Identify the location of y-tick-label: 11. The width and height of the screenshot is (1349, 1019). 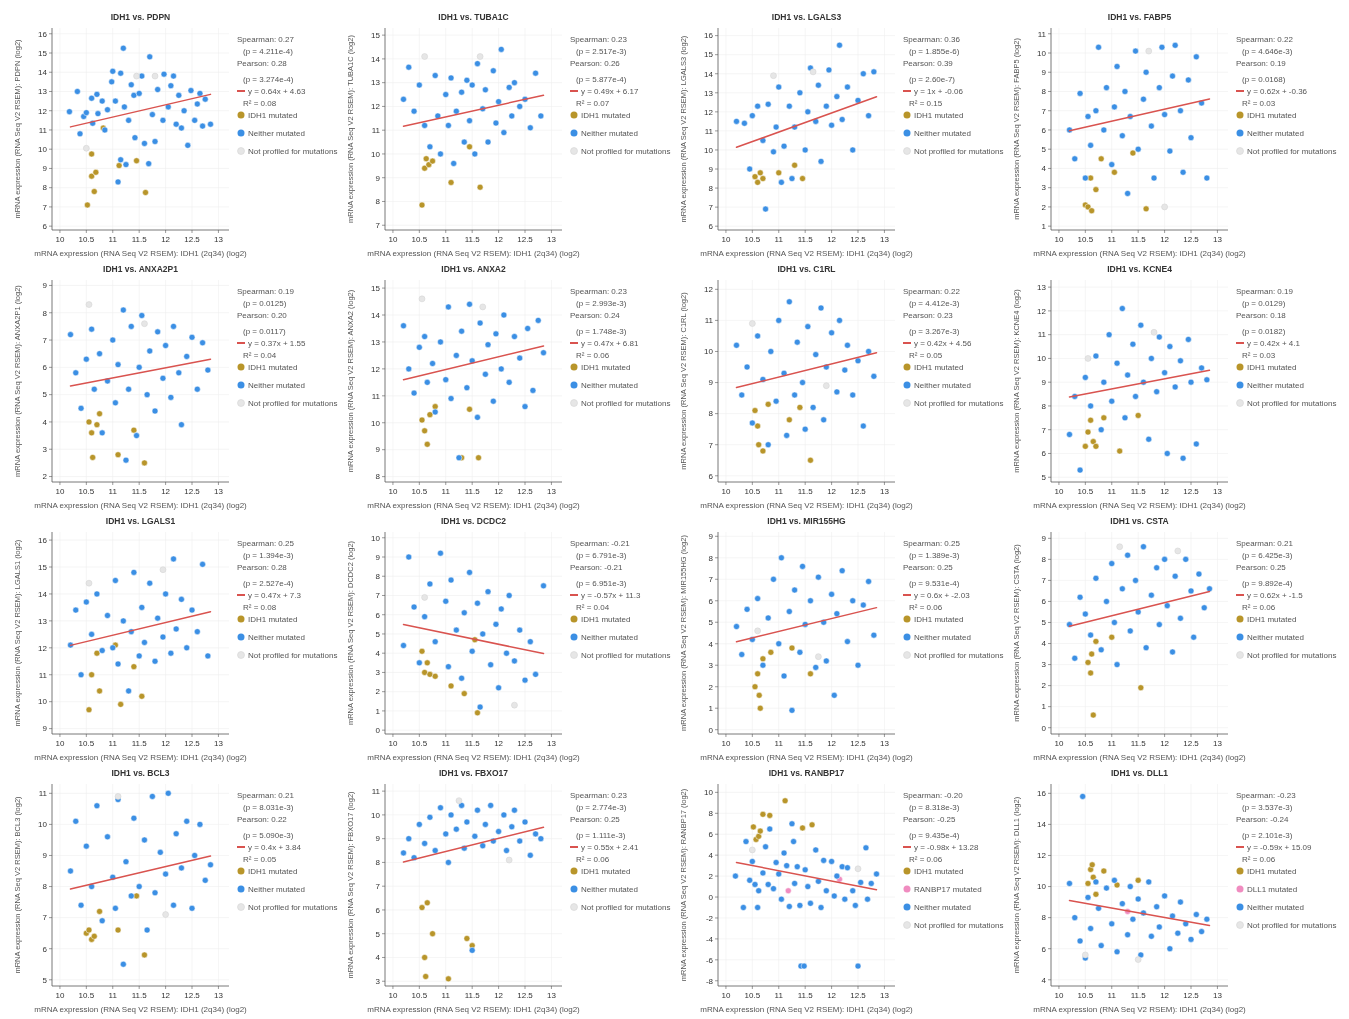
(376, 130).